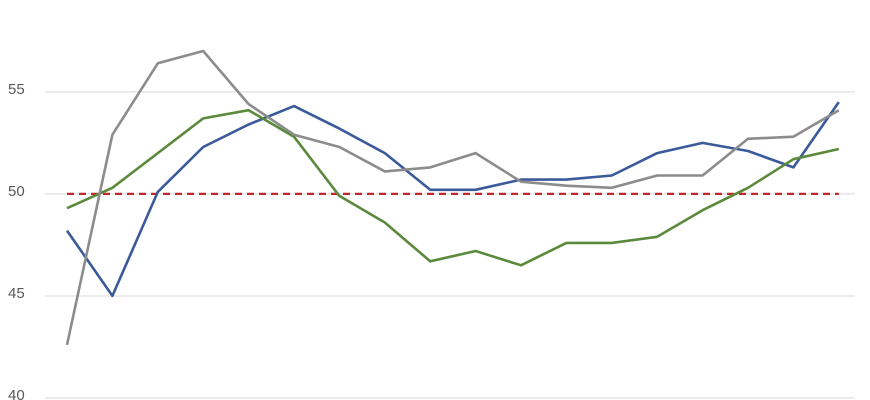 Image resolution: width=870 pixels, height=400 pixels. Describe the element at coordinates (16, 393) in the screenshot. I see `y-tick-label: 40` at that location.